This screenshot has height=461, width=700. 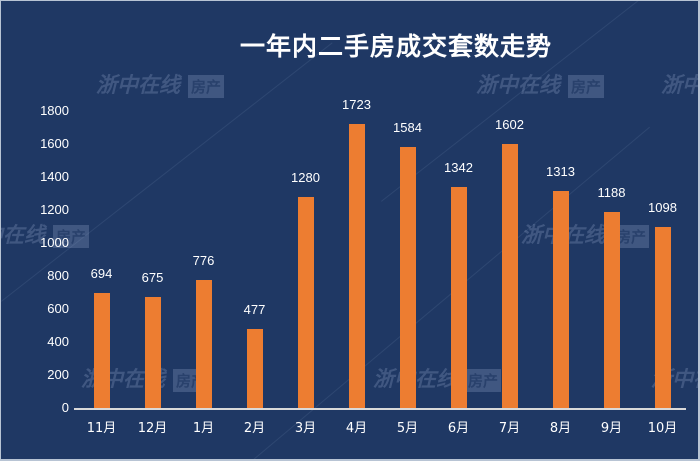 I want to click on y-tick-label: 1800, so click(x=54, y=110).